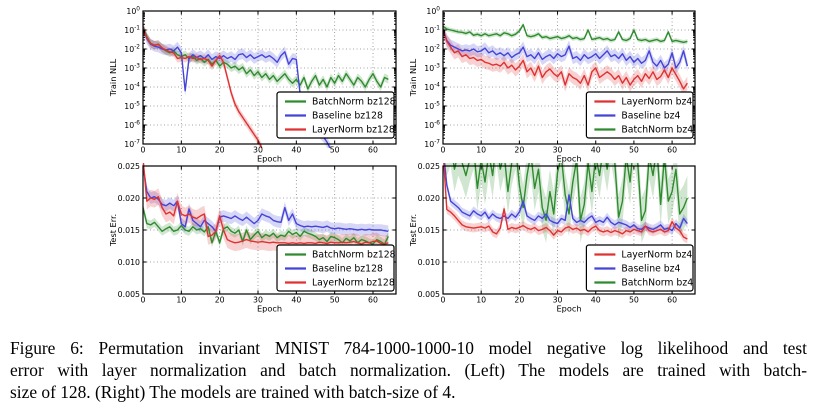 Image resolution: width=816 pixels, height=413 pixels. Describe the element at coordinates (429, 166) in the screenshot. I see `svg-text: 0.025` at that location.